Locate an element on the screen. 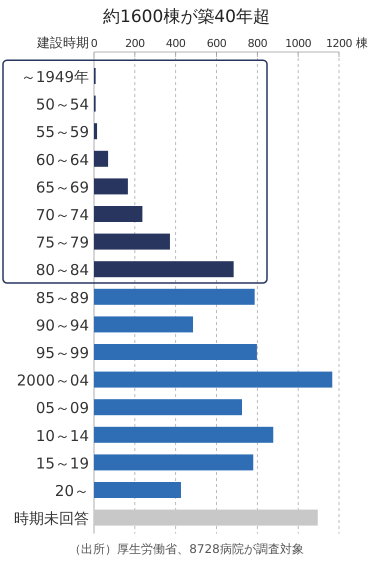 The image size is (373, 565). y-tick-label: 70～74 is located at coordinates (62, 215).